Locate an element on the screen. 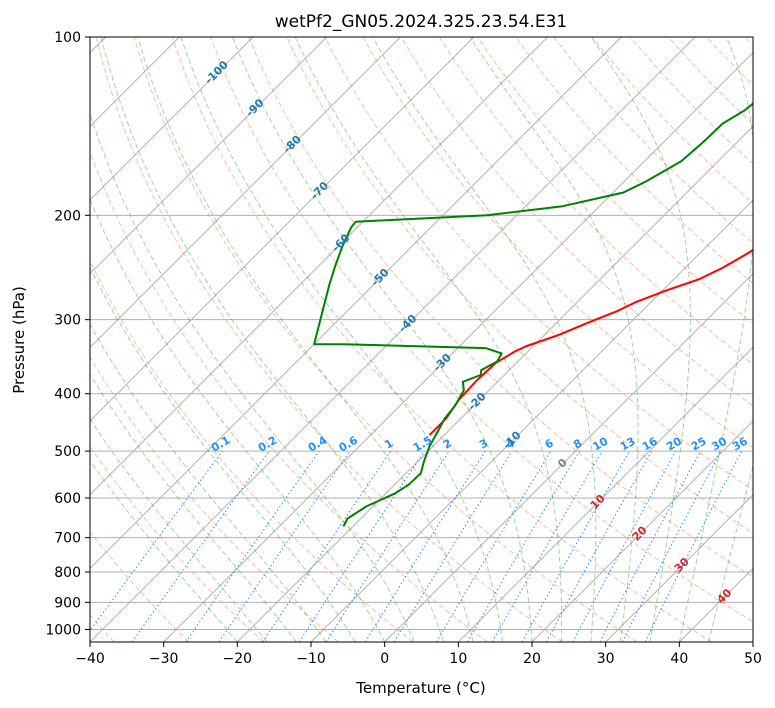  y-axis-label: Pressure (hPa) is located at coordinates (19, 340).